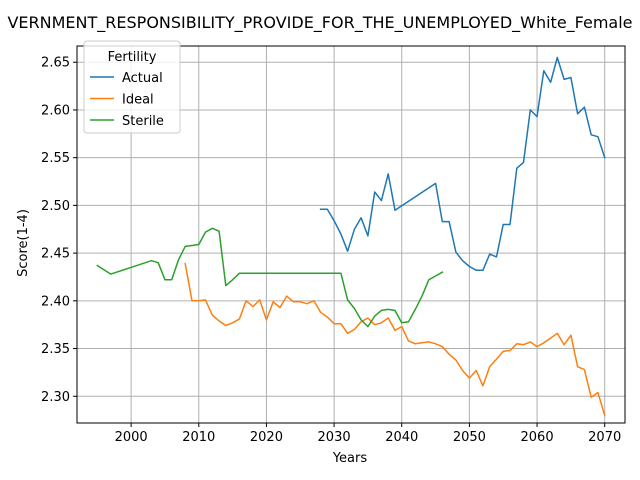  Describe the element at coordinates (55, 397) in the screenshot. I see `y-tick-label: 2.30` at that location.